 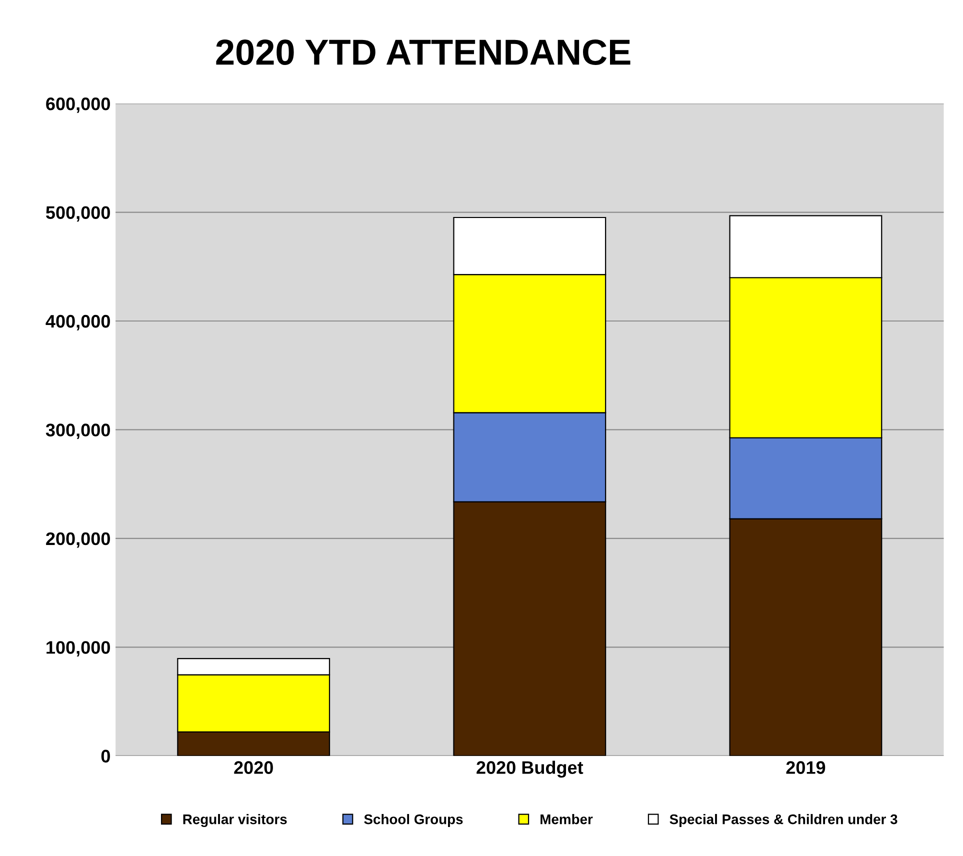 I want to click on y-tick-label: 300,000, so click(x=78, y=432).